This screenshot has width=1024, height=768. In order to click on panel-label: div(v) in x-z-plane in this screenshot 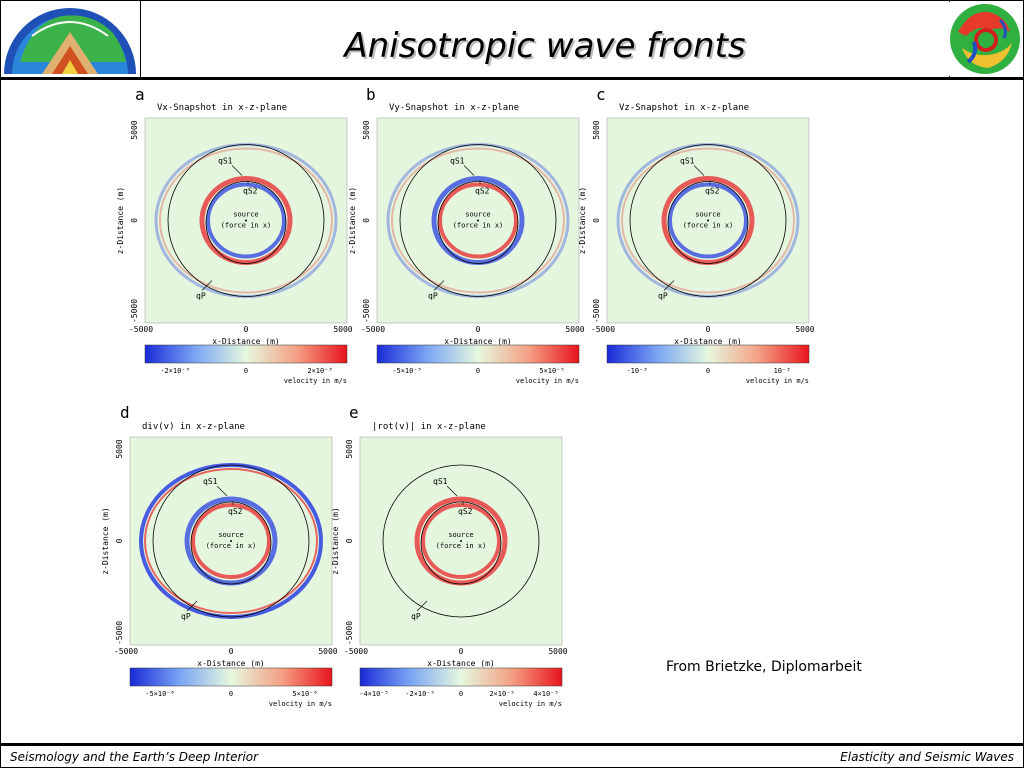, I will do `click(193, 427)`.